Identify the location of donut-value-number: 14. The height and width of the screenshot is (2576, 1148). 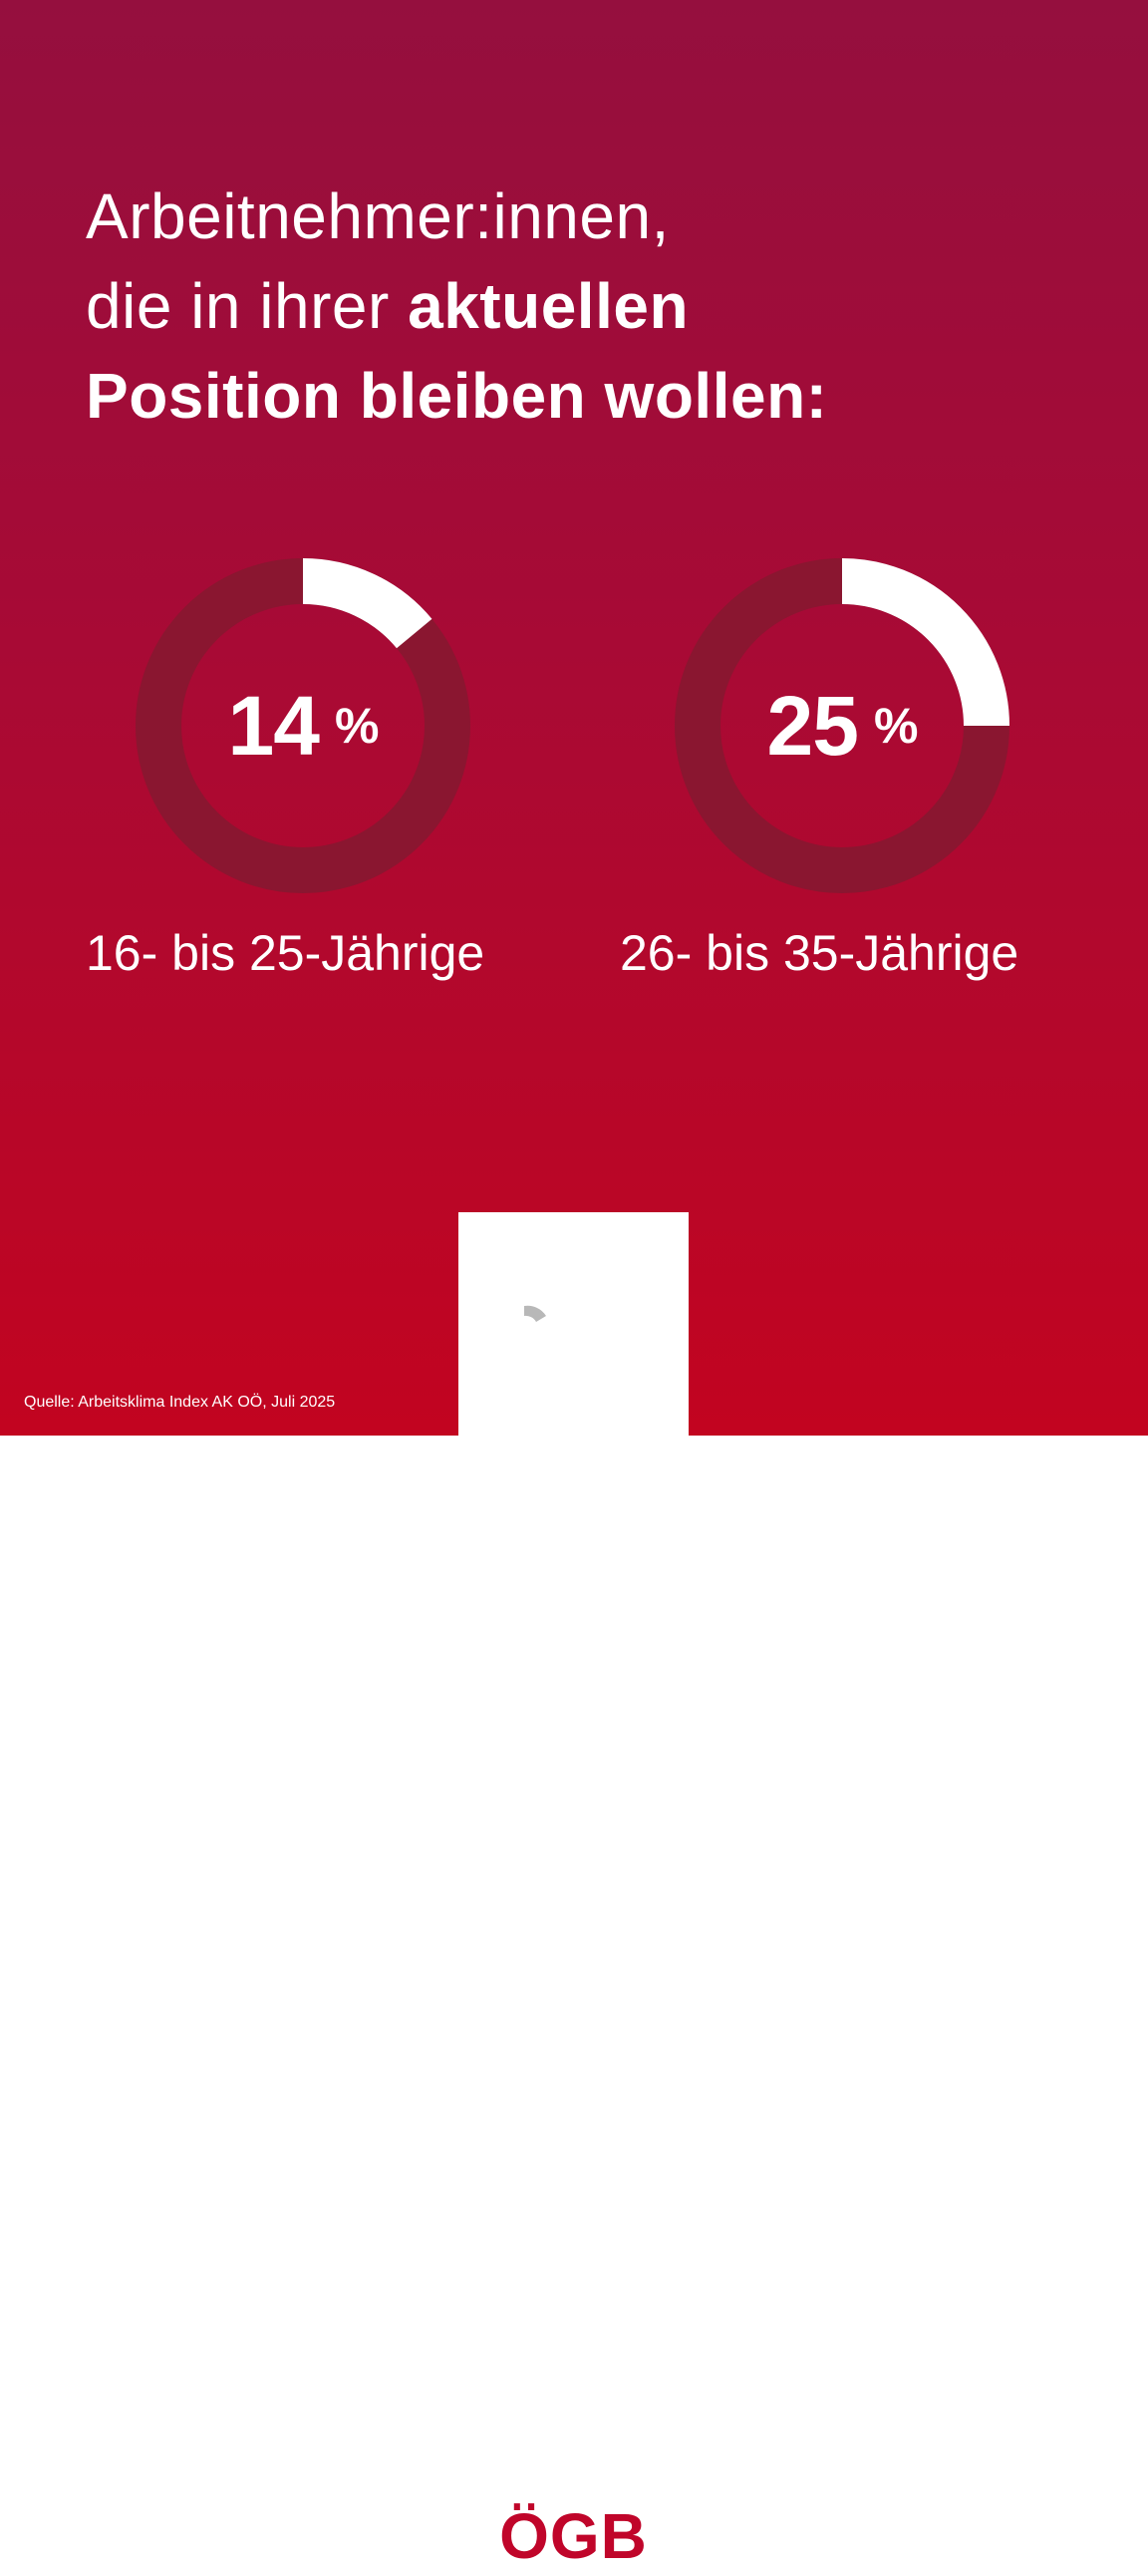
(273, 725).